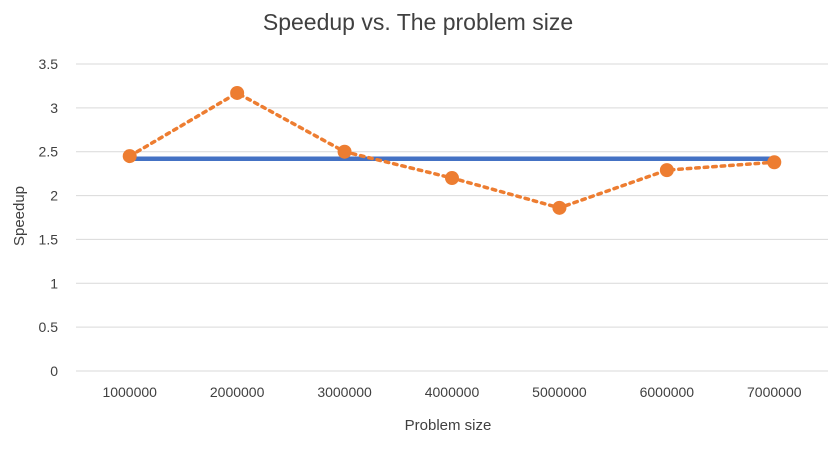 Image resolution: width=836 pixels, height=452 pixels. What do you see at coordinates (344, 392) in the screenshot?
I see `x-tick-label: 3000000` at bounding box center [344, 392].